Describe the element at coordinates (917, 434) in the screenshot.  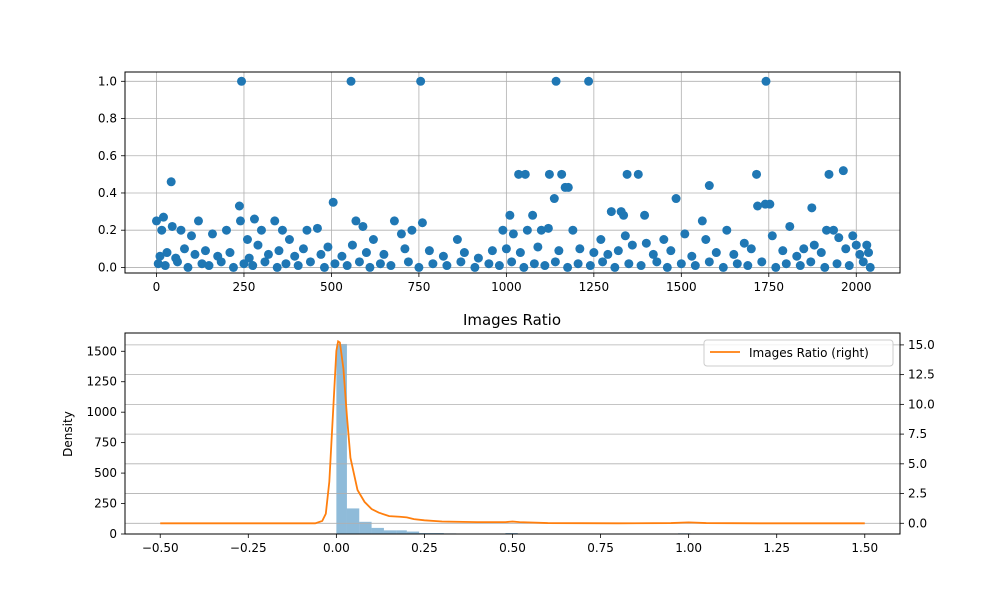
I see `histogram-right-y-tick-label: 7.5` at that location.